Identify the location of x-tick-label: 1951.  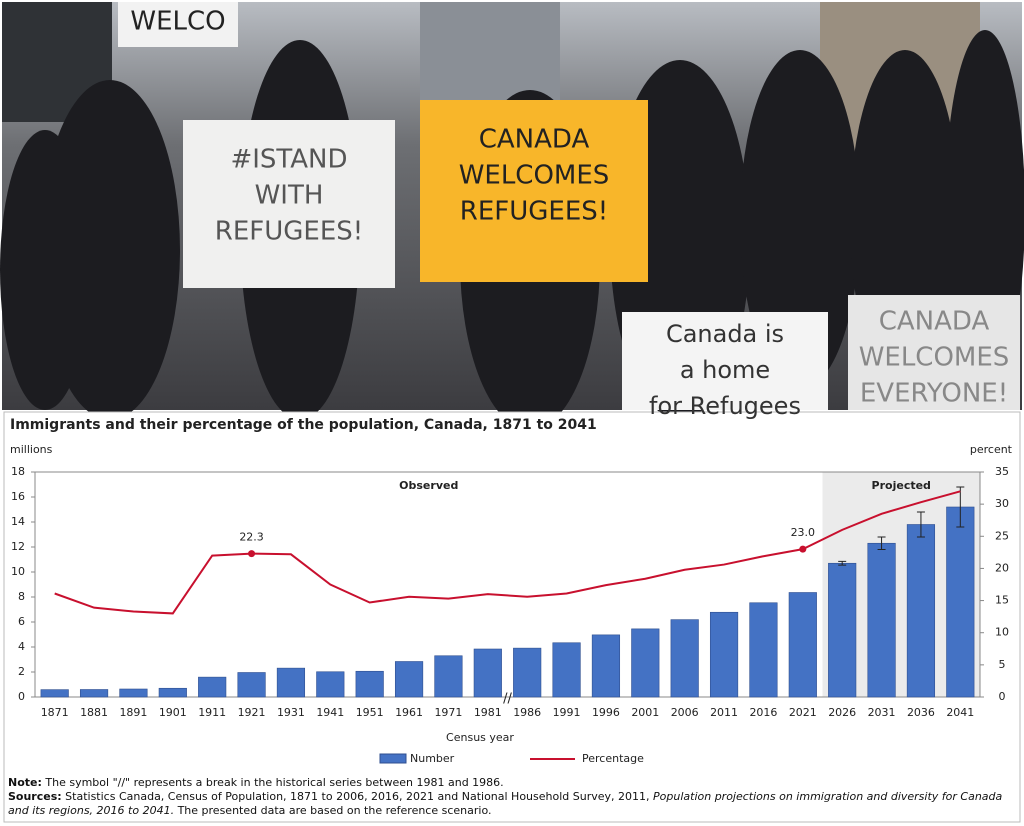
(370, 712).